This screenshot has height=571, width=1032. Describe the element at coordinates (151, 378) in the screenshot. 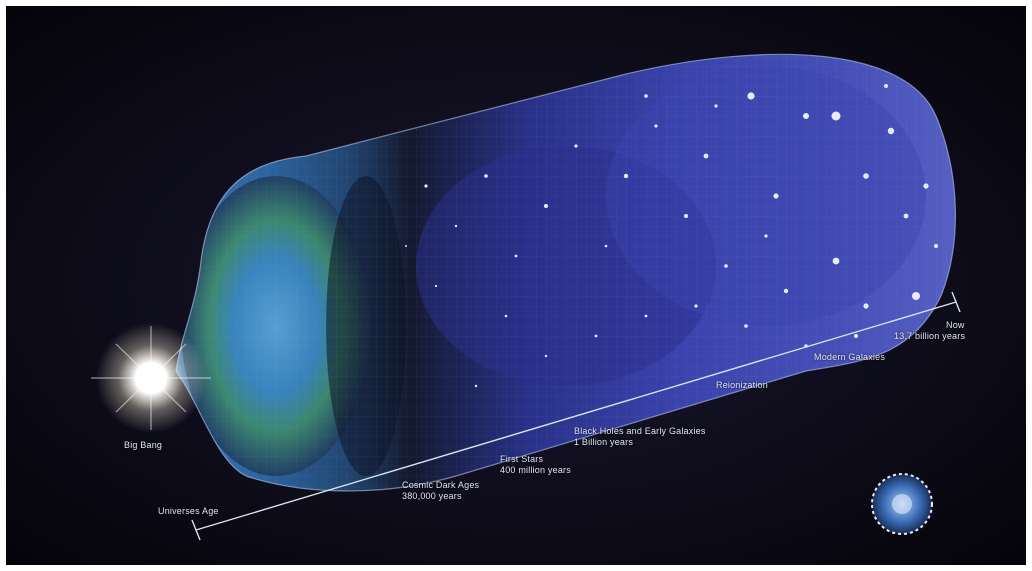

I see `big-bang-flash` at that location.